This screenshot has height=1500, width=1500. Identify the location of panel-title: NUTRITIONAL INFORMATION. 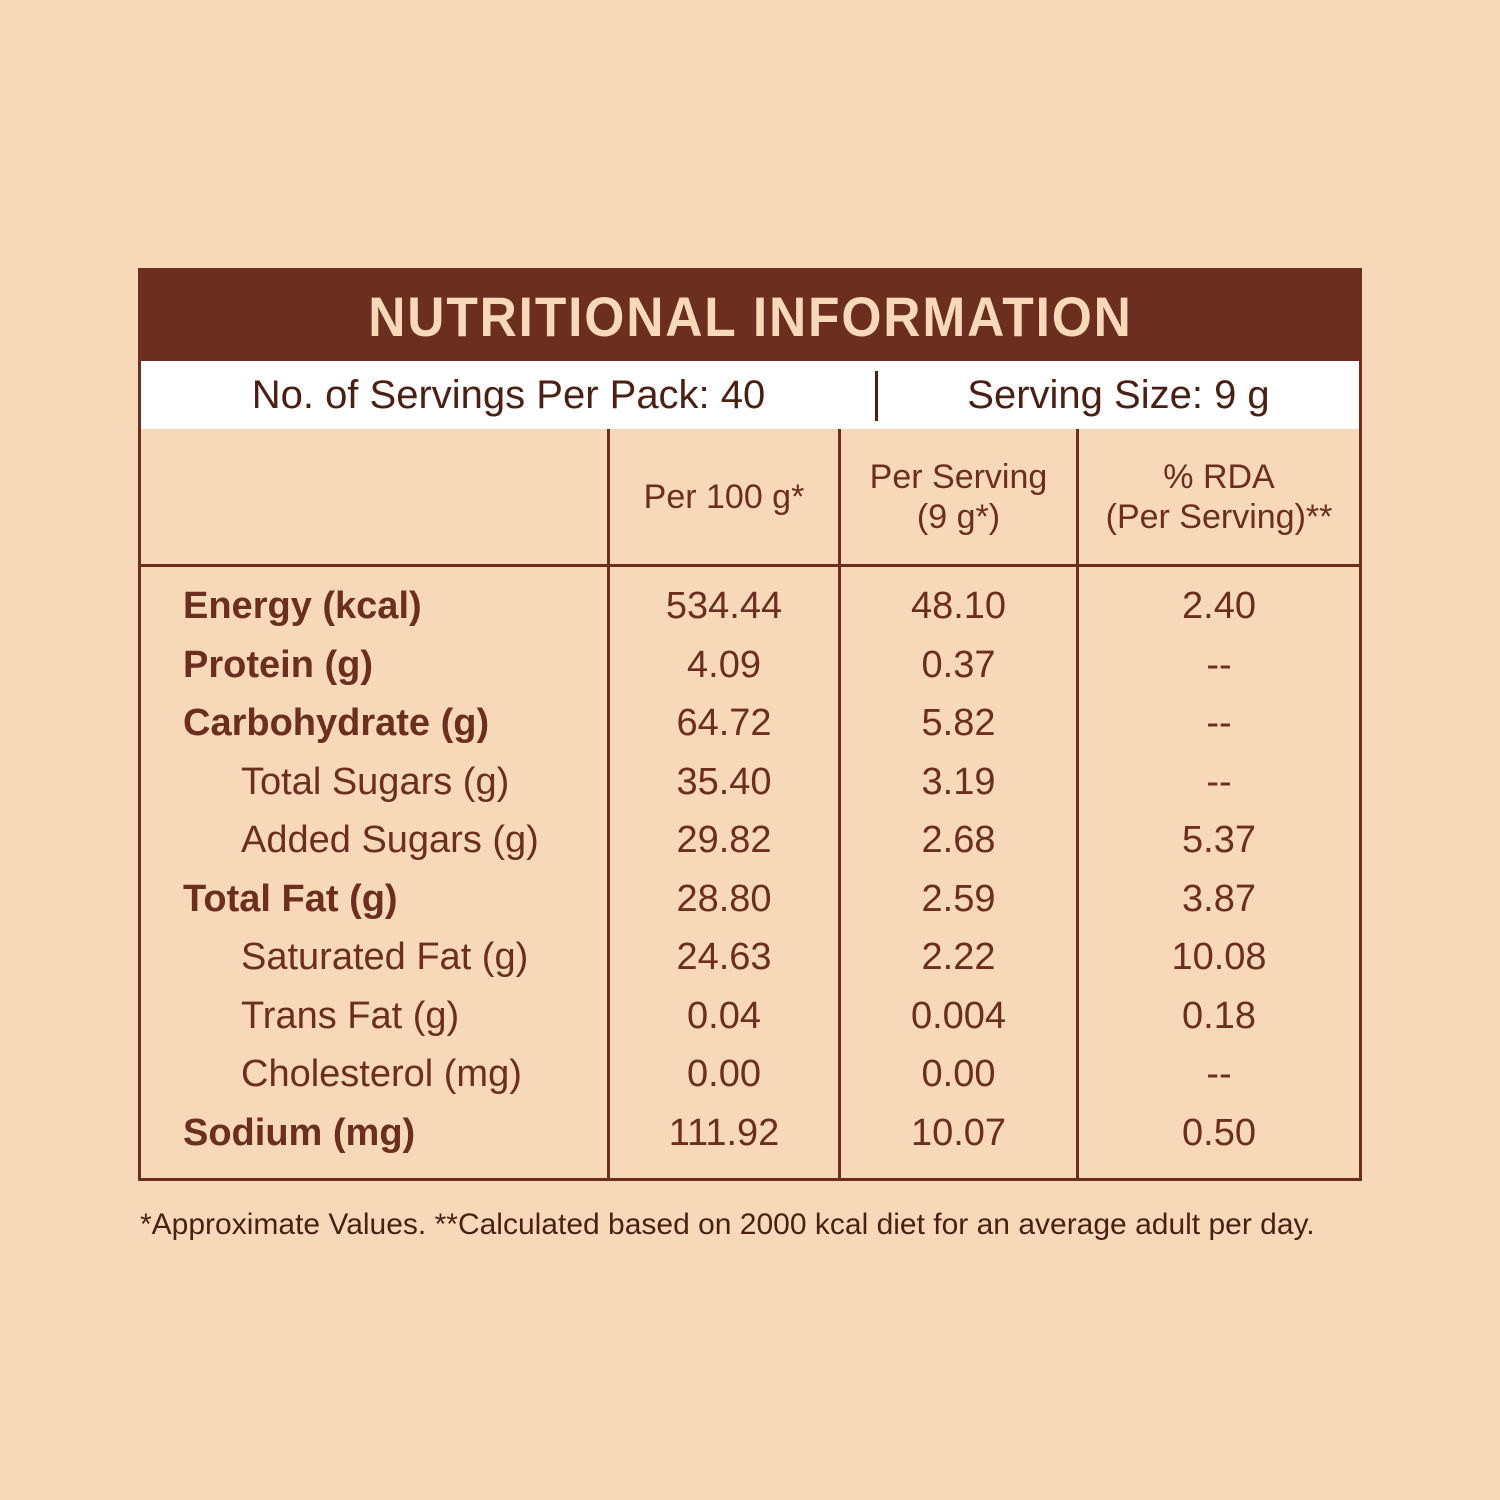
(750, 316).